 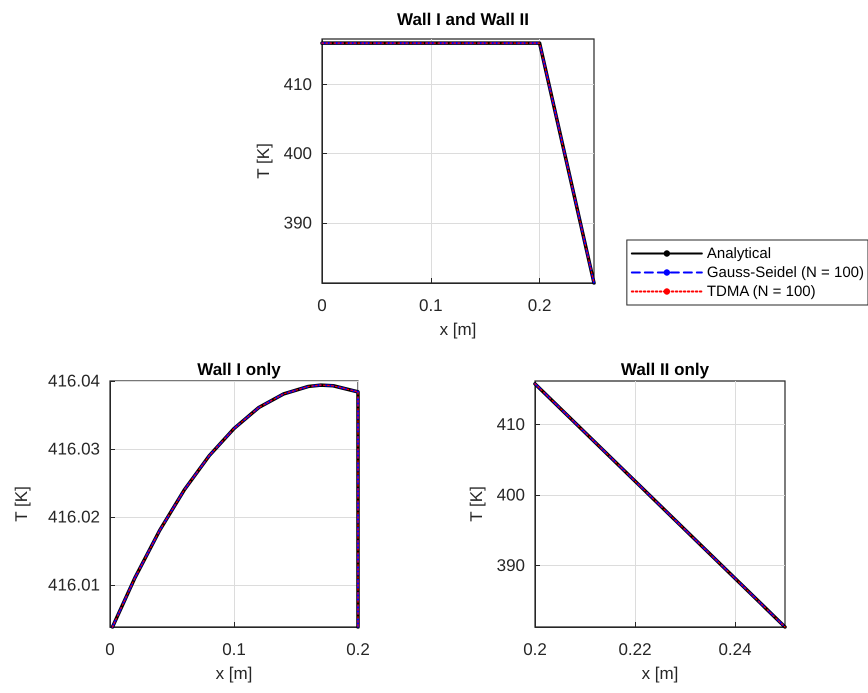 I want to click on chart-title: Wall I only, so click(x=239, y=369).